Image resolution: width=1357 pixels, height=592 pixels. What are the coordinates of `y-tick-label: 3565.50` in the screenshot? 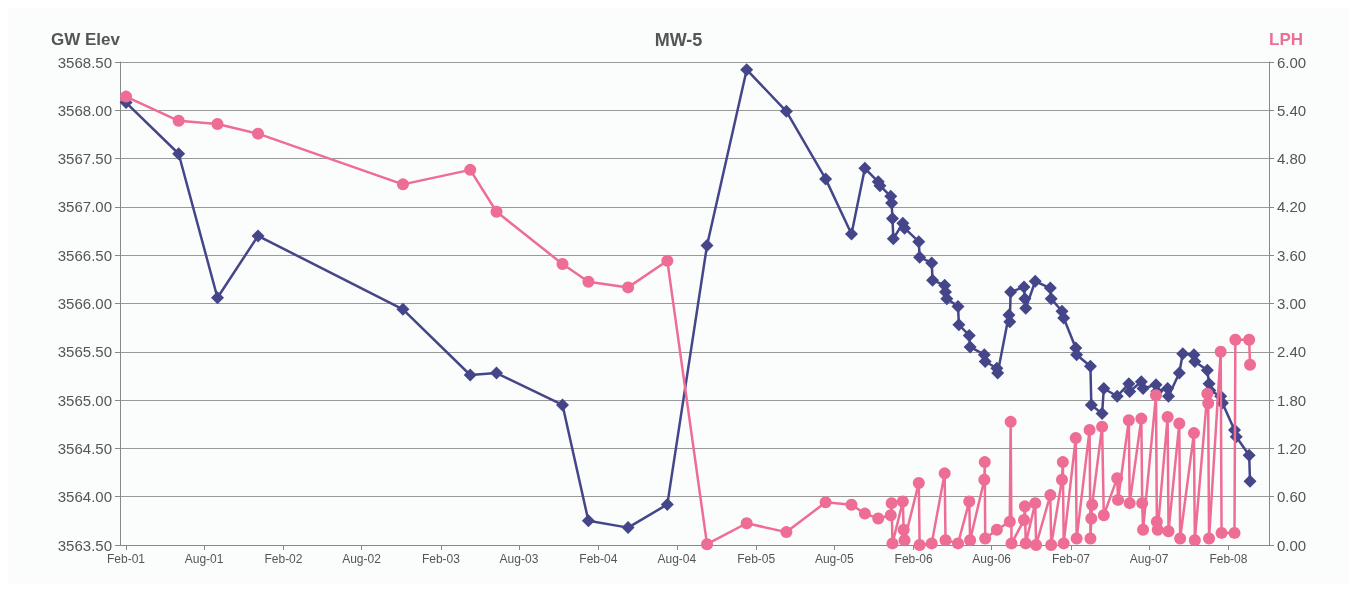 It's located at (84, 352).